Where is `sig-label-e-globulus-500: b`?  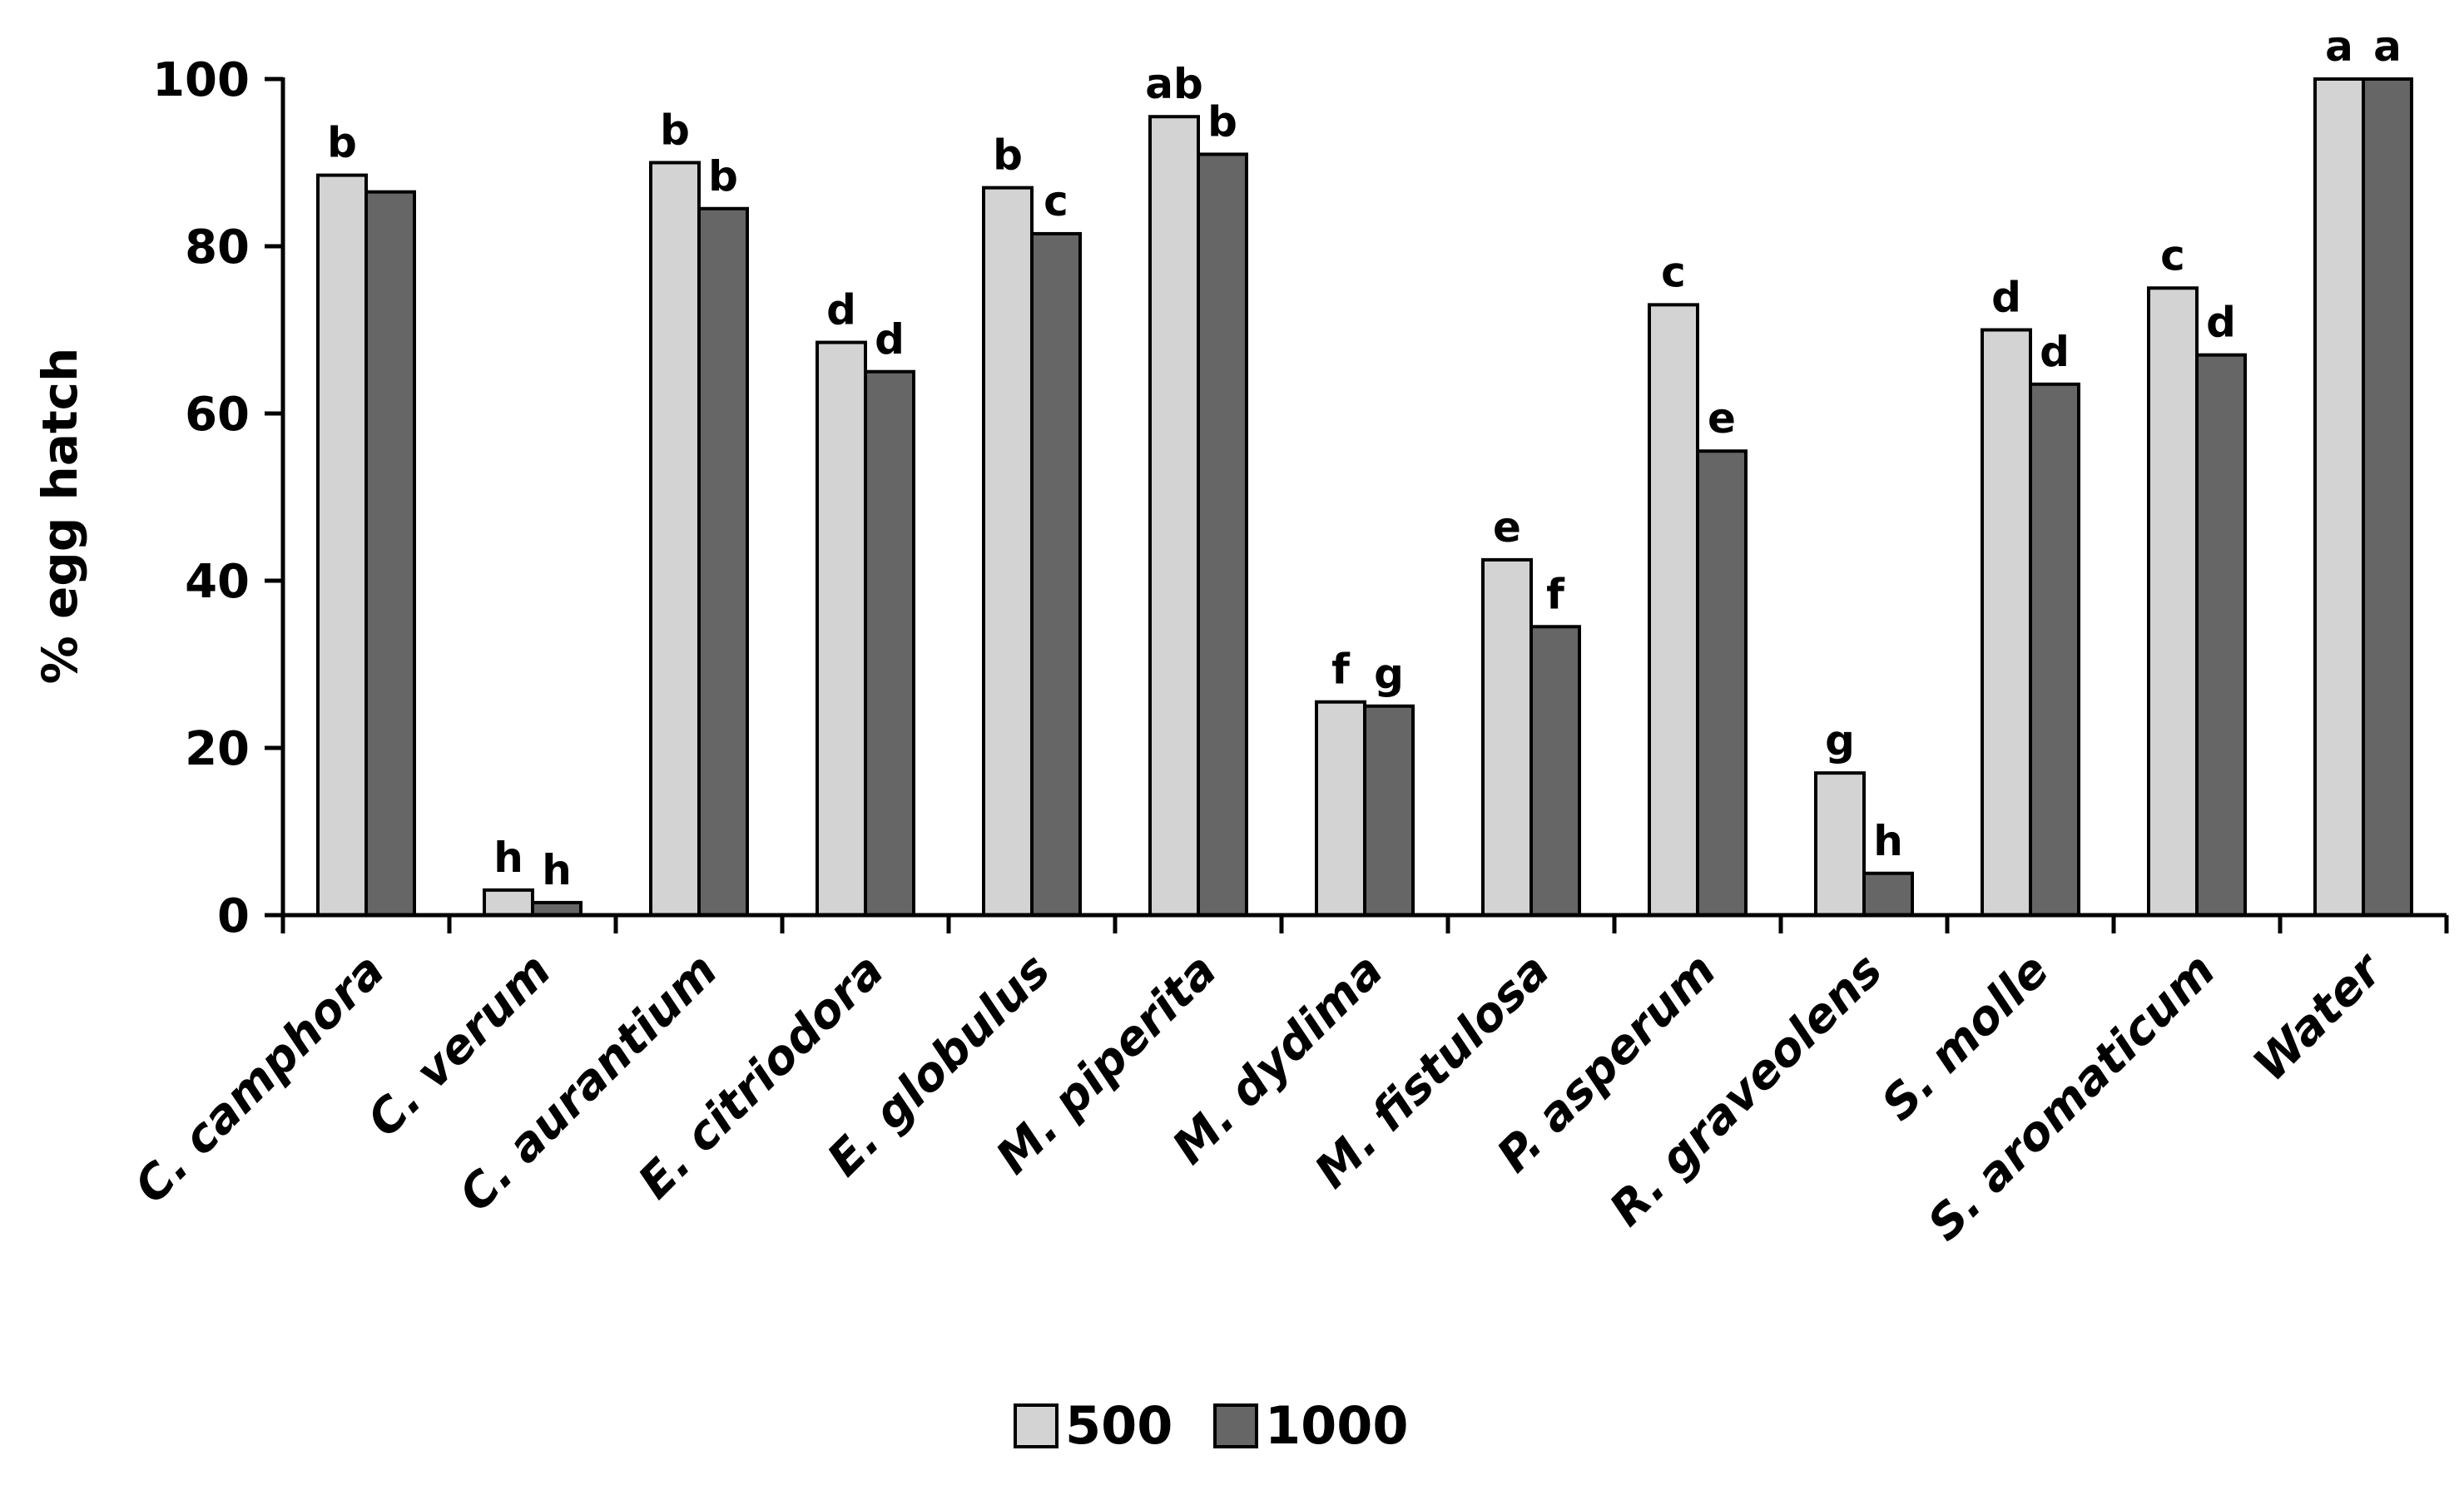
sig-label-e-globulus-500: b is located at coordinates (1008, 155).